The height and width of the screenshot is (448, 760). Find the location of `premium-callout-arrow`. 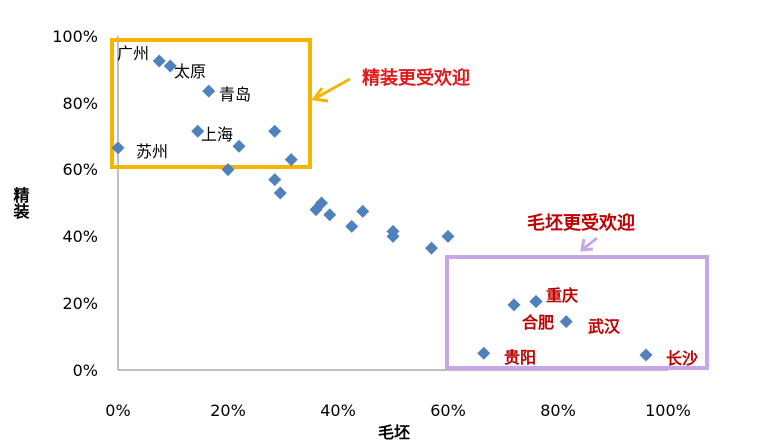

premium-callout-arrow is located at coordinates (331, 90).